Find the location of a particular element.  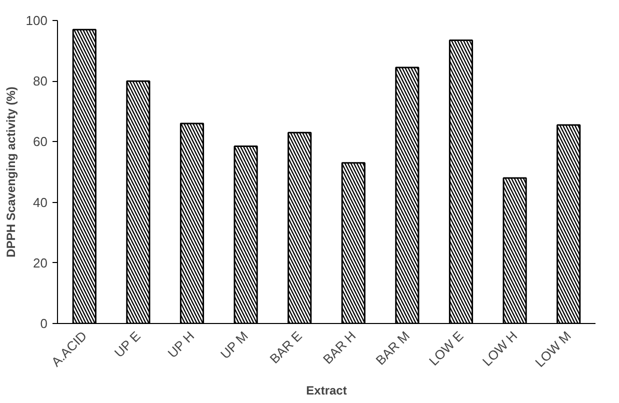

y-tick-label: 80 is located at coordinates (40, 81).